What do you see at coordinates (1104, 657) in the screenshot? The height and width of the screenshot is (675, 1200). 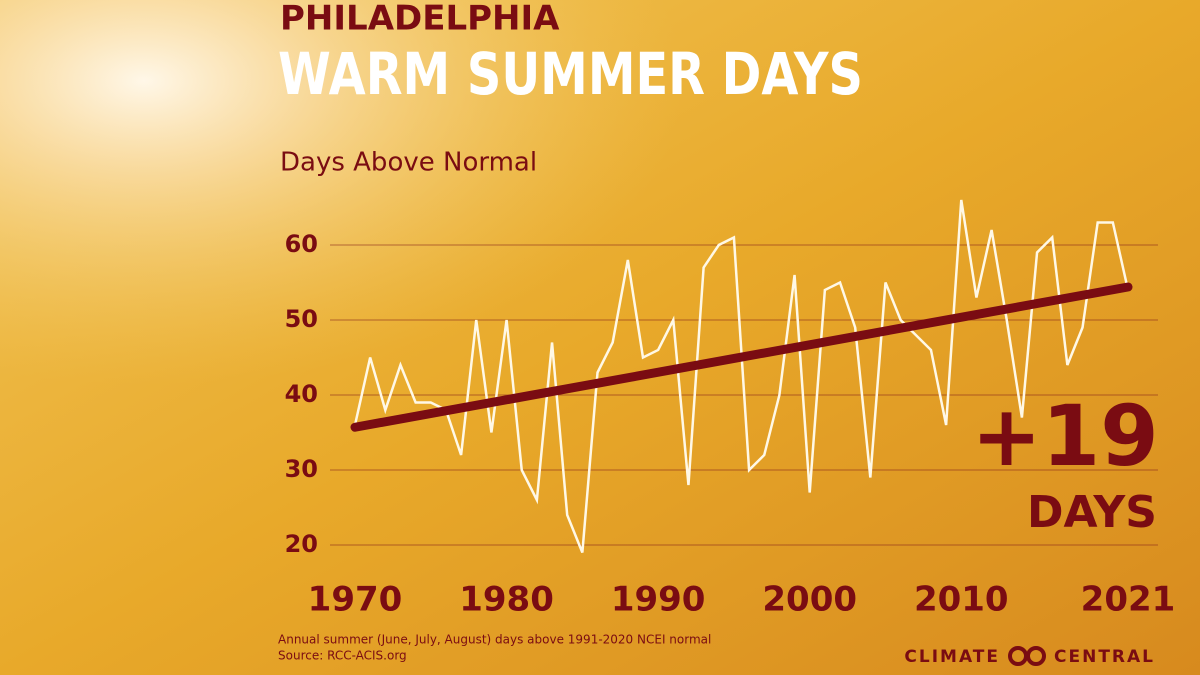 I see `logo-right: CENTRAL` at bounding box center [1104, 657].